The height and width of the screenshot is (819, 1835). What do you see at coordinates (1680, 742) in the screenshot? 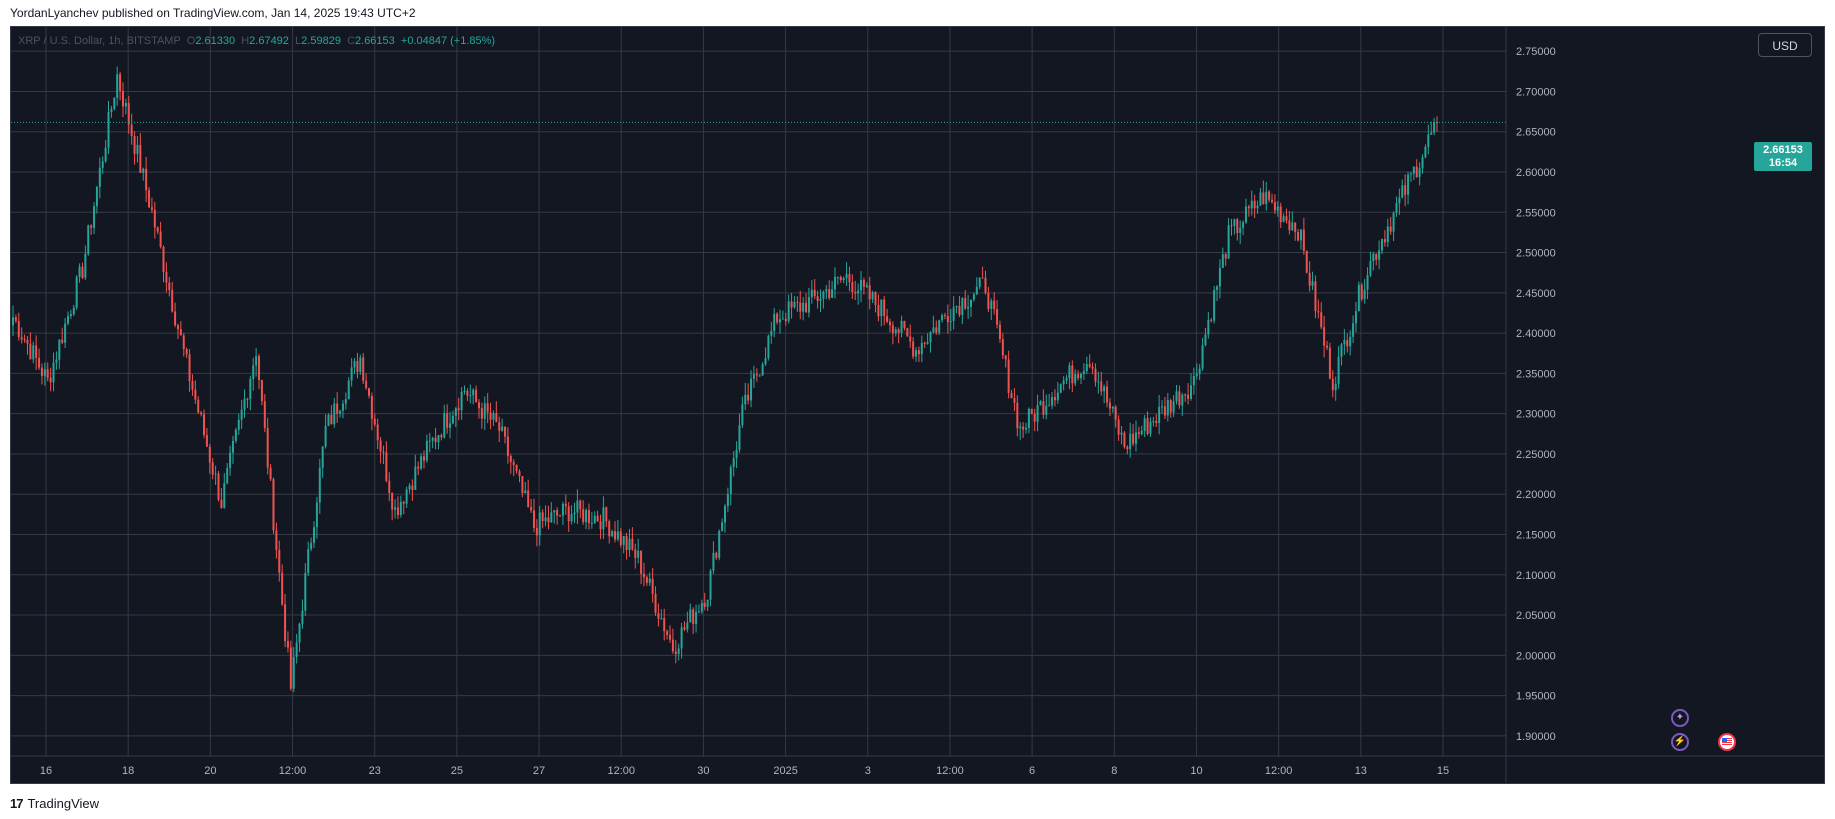
I see `lightning-event-icon: ⚡` at bounding box center [1680, 742].